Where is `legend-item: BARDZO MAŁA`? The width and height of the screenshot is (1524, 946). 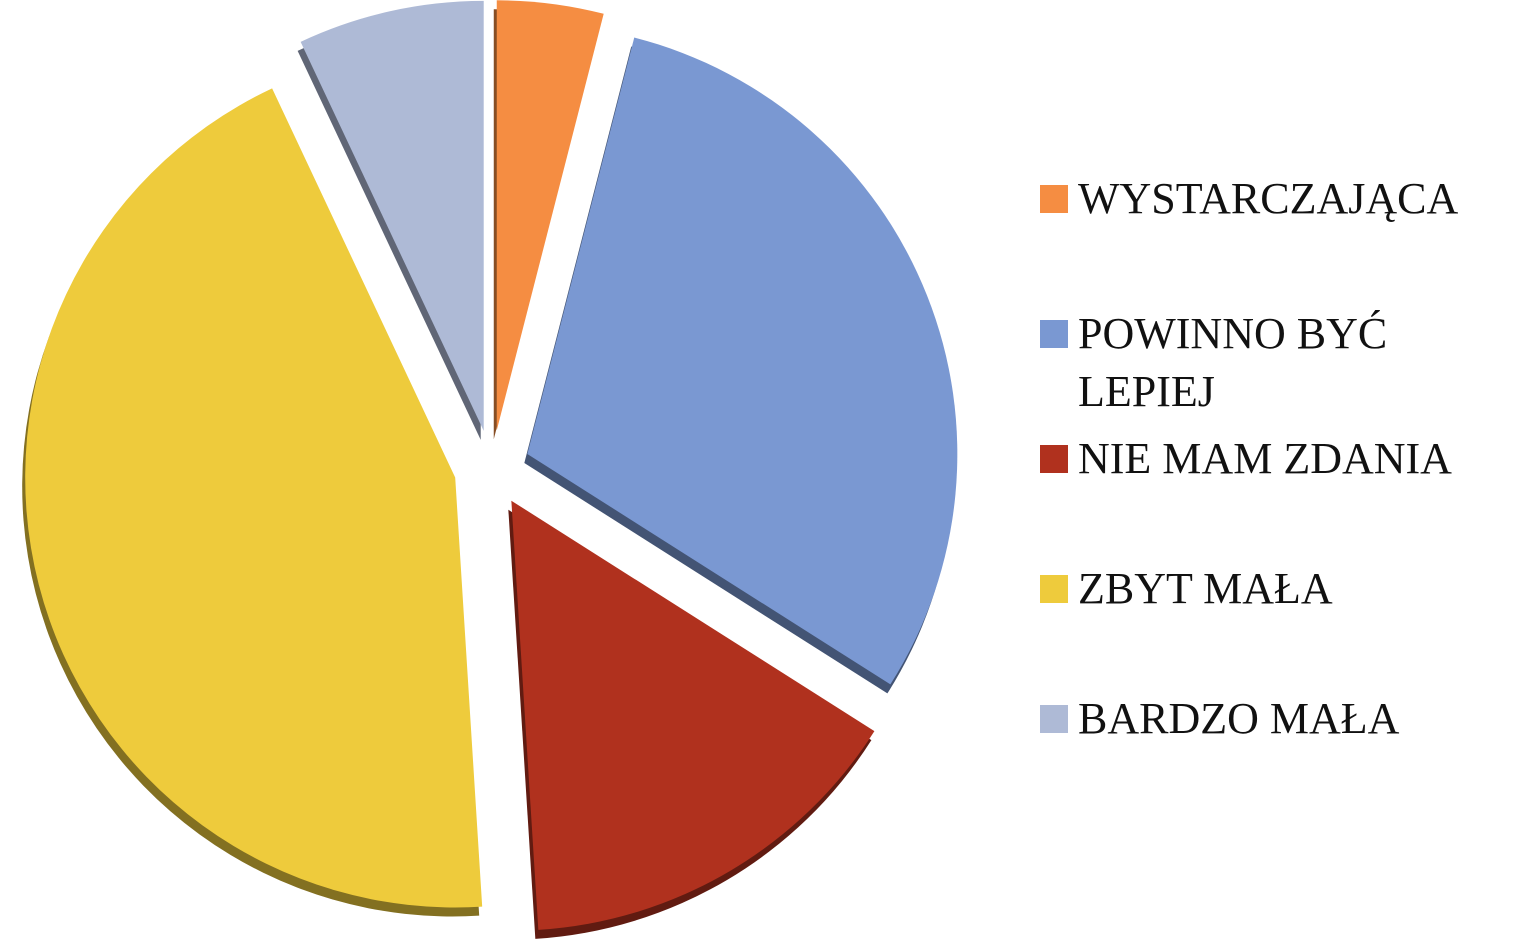
legend-item: BARDZO MAŁA is located at coordinates (1282, 719).